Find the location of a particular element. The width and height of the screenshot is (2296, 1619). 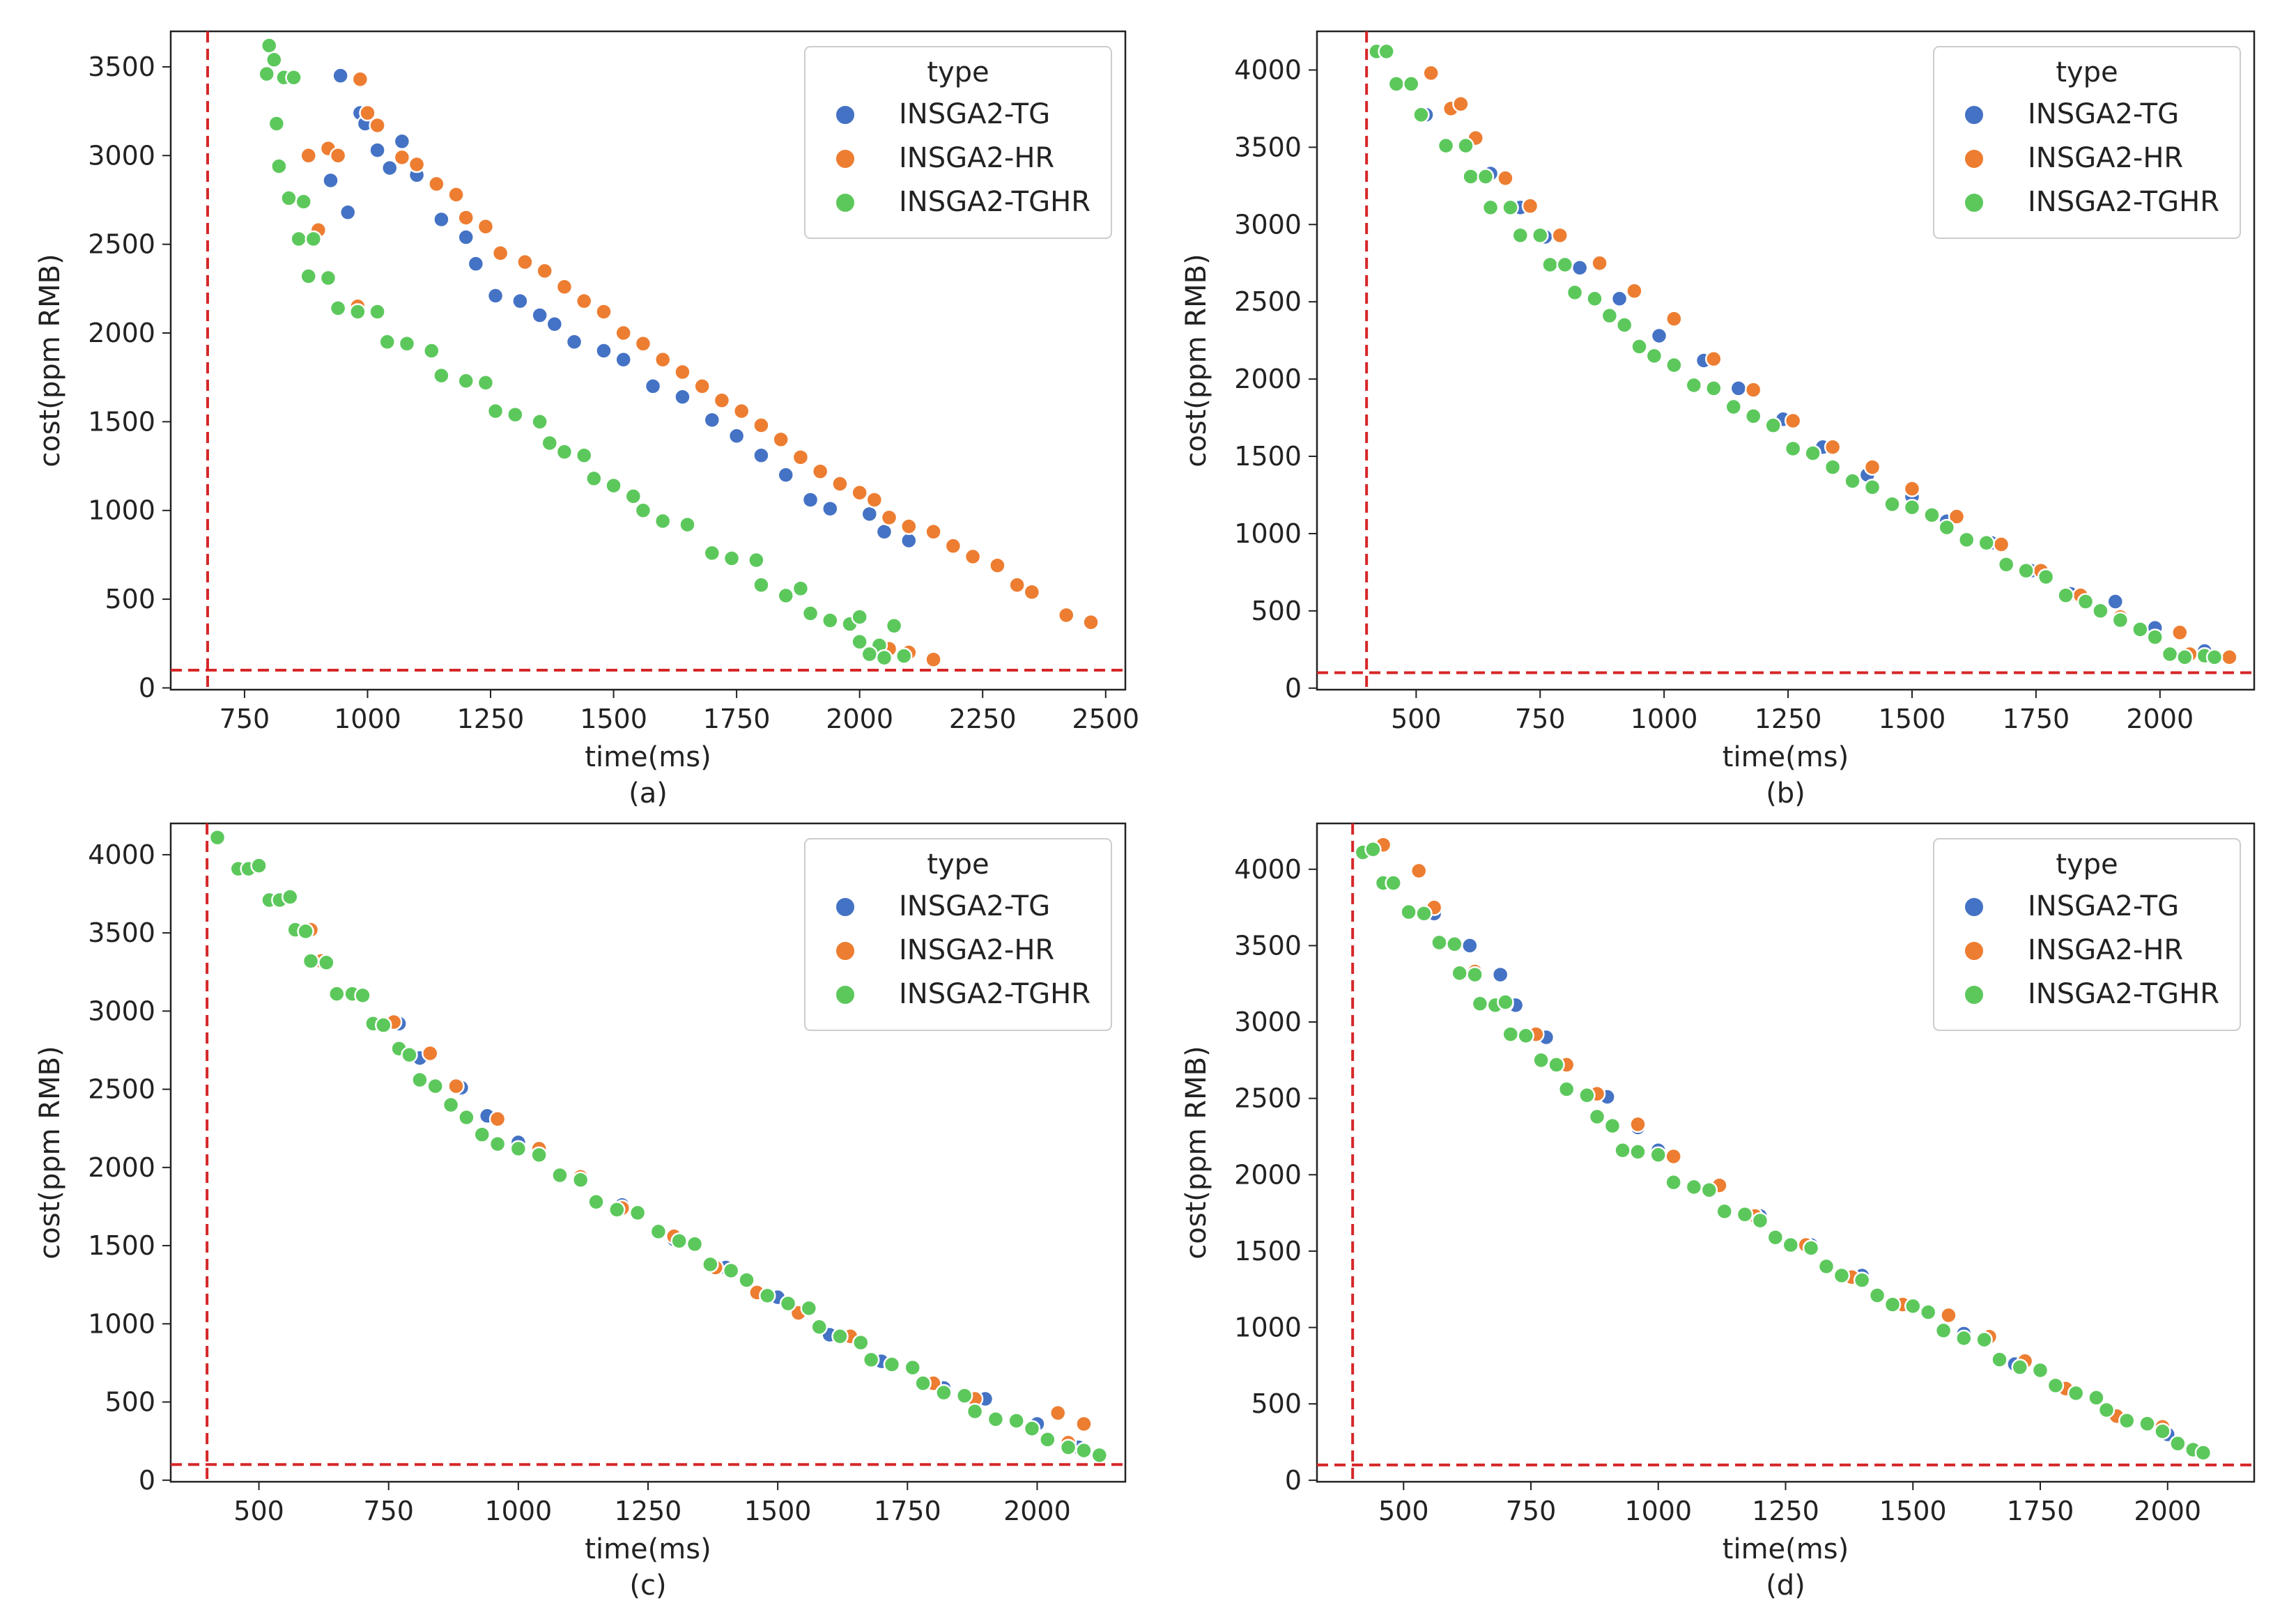

y-tick-label: 0 is located at coordinates (1293, 688).